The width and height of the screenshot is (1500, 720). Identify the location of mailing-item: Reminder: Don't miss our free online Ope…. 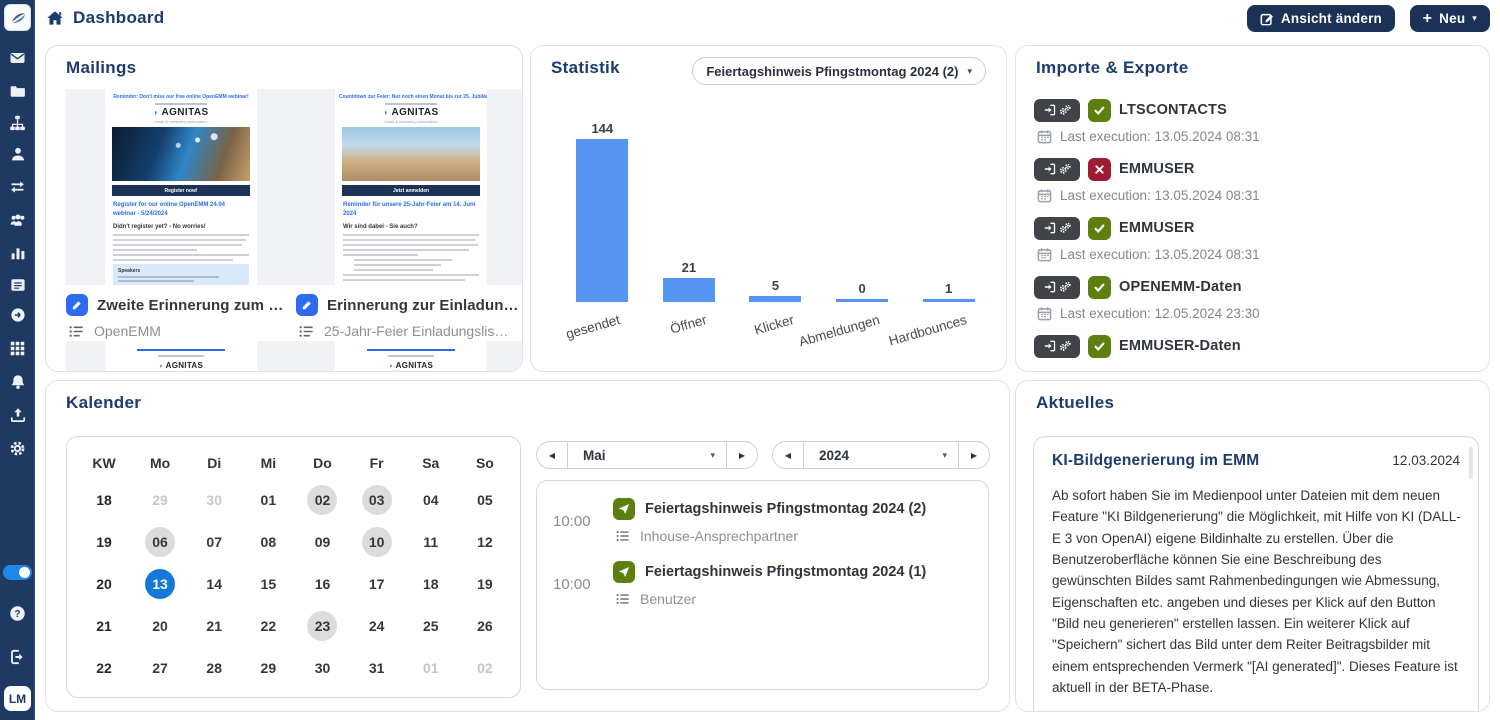
(181, 214).